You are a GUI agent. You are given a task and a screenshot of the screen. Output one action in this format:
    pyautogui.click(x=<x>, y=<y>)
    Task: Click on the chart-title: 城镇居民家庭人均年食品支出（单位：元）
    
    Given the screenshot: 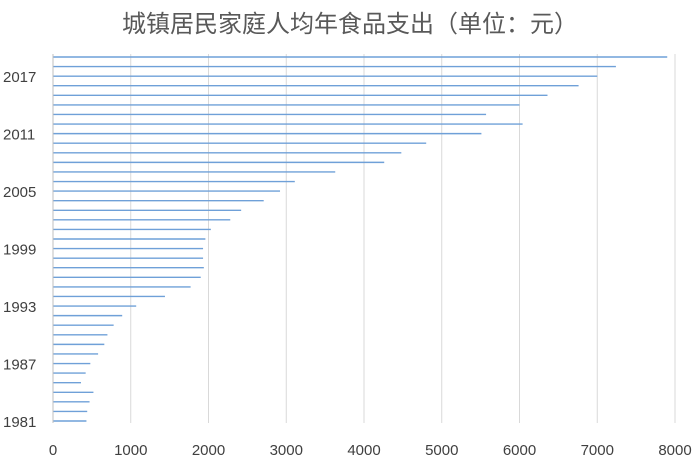 What is the action you would take?
    pyautogui.click(x=350, y=24)
    